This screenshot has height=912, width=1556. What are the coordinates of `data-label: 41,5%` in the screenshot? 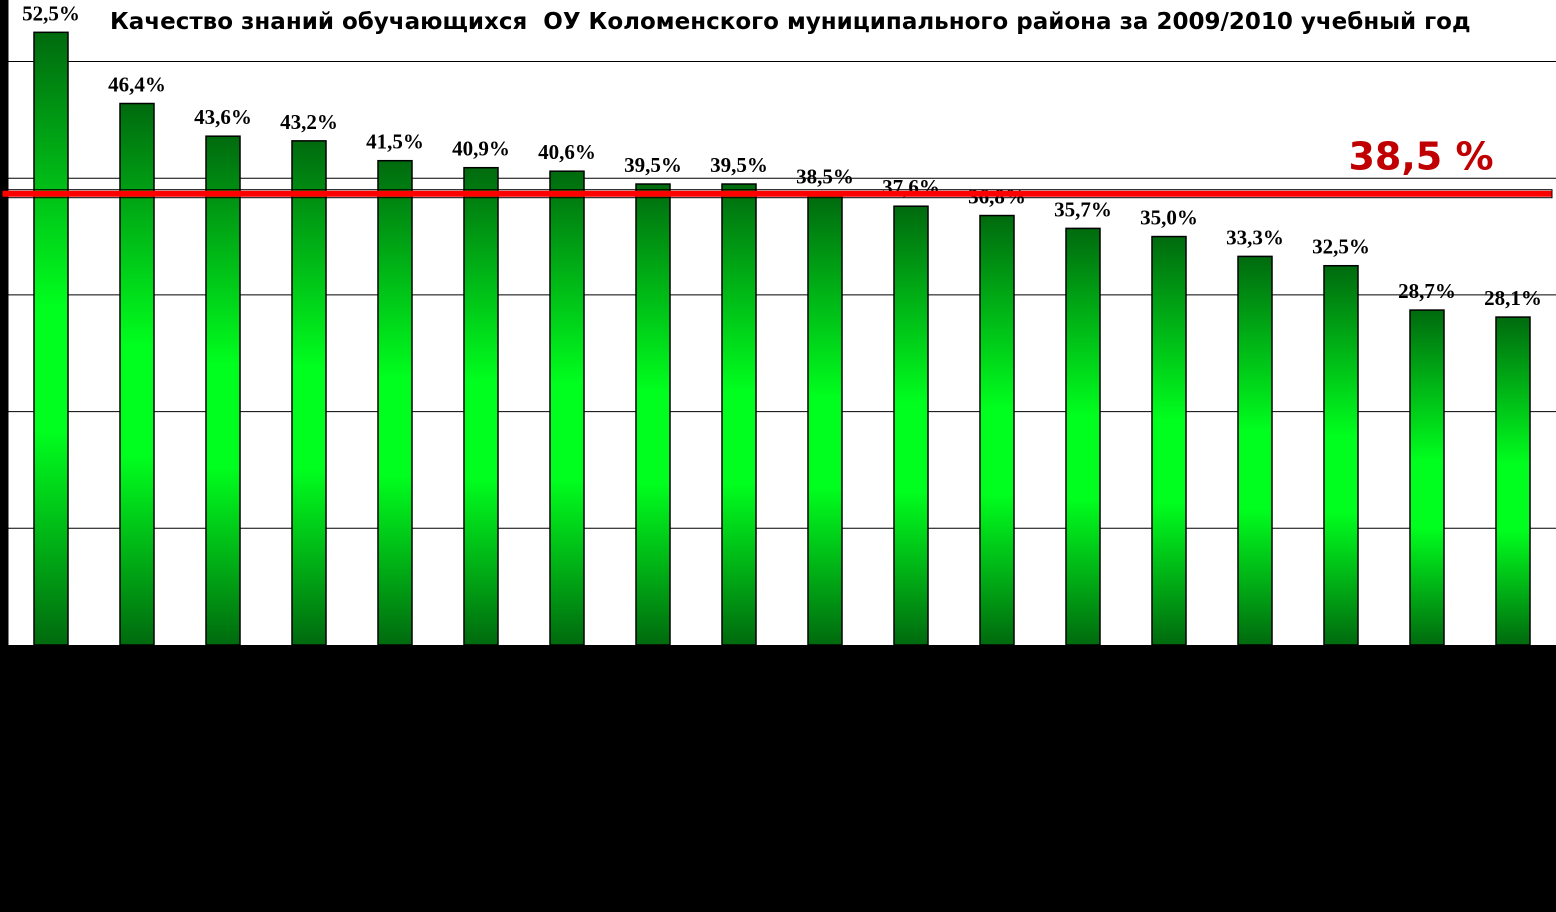 It's located at (395, 142).